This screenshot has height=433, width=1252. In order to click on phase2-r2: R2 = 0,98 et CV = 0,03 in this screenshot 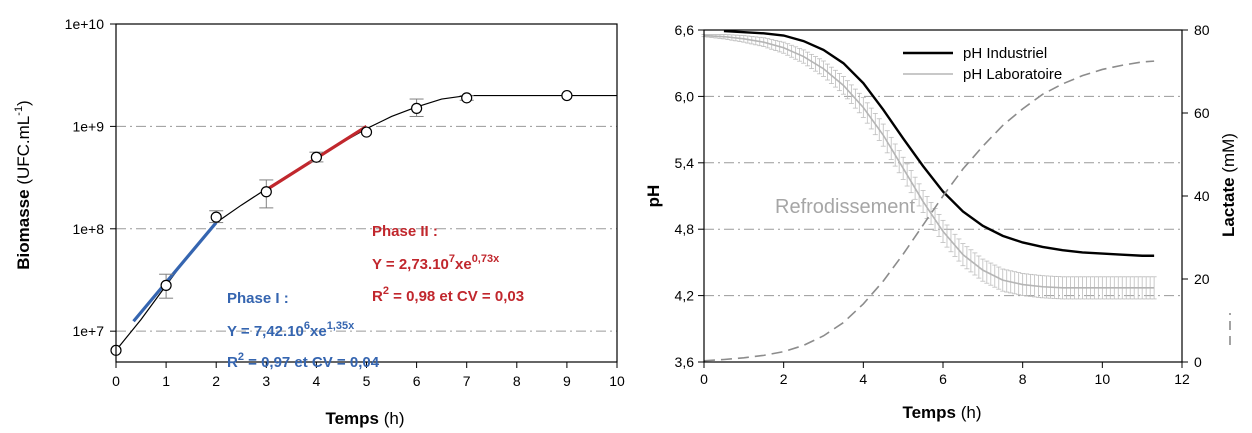, I will do `click(448, 295)`.